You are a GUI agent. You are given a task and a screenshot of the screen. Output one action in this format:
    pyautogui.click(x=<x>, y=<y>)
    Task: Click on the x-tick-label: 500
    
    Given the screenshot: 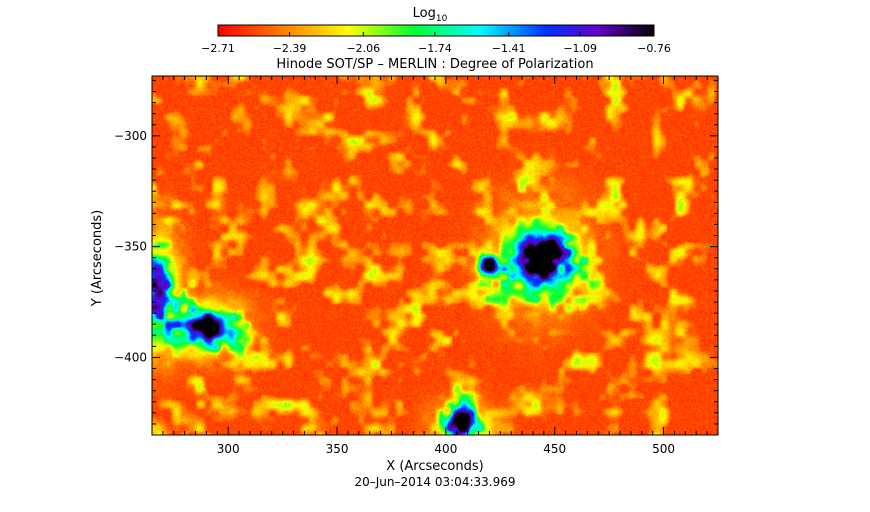 What is the action you would take?
    pyautogui.click(x=663, y=449)
    